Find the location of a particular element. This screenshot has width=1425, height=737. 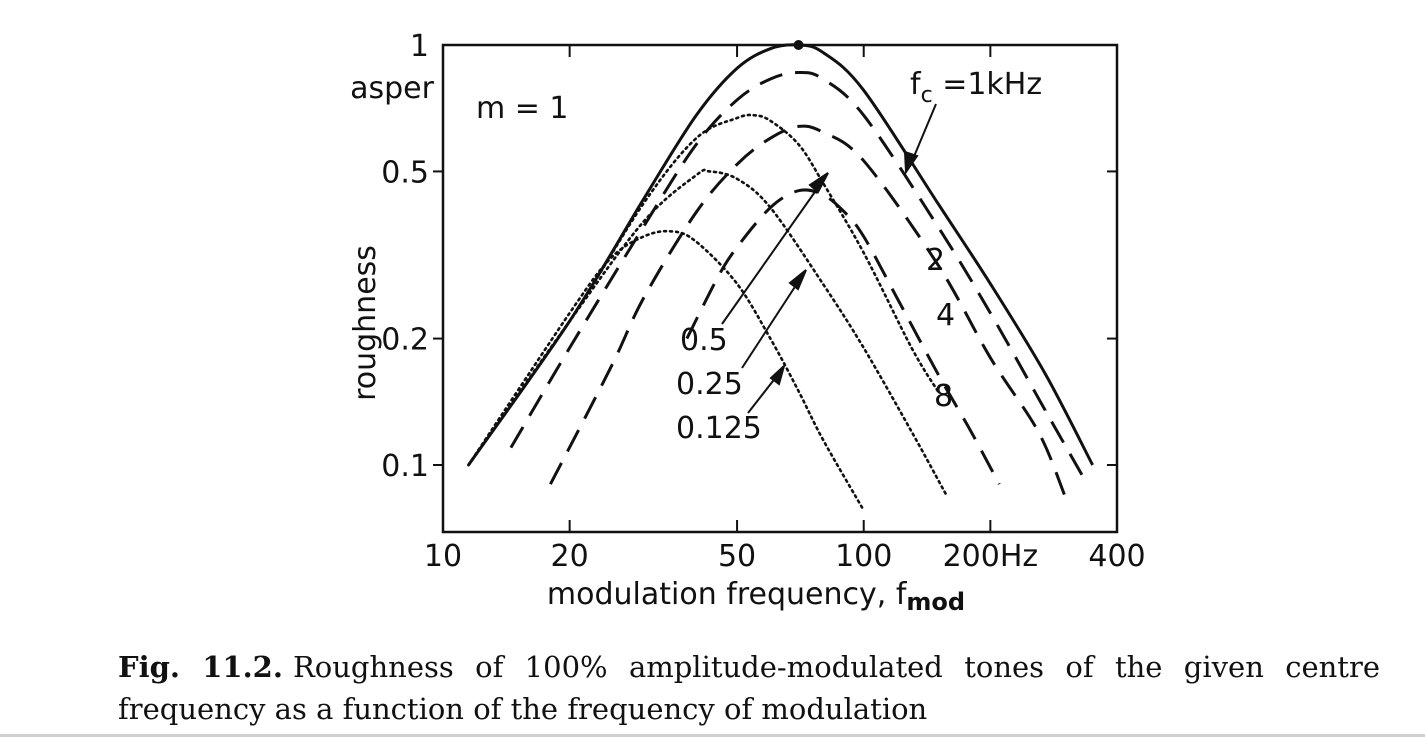

x-axis-label-main: modulation frequency, f is located at coordinates (727, 594).